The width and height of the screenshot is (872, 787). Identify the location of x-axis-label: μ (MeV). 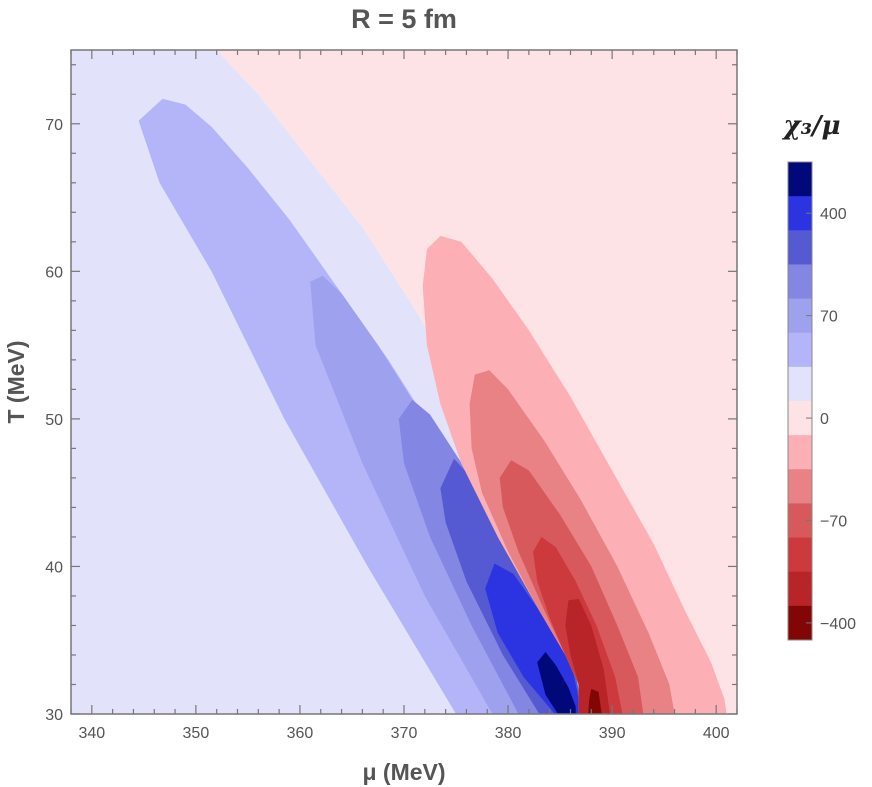
(403, 772).